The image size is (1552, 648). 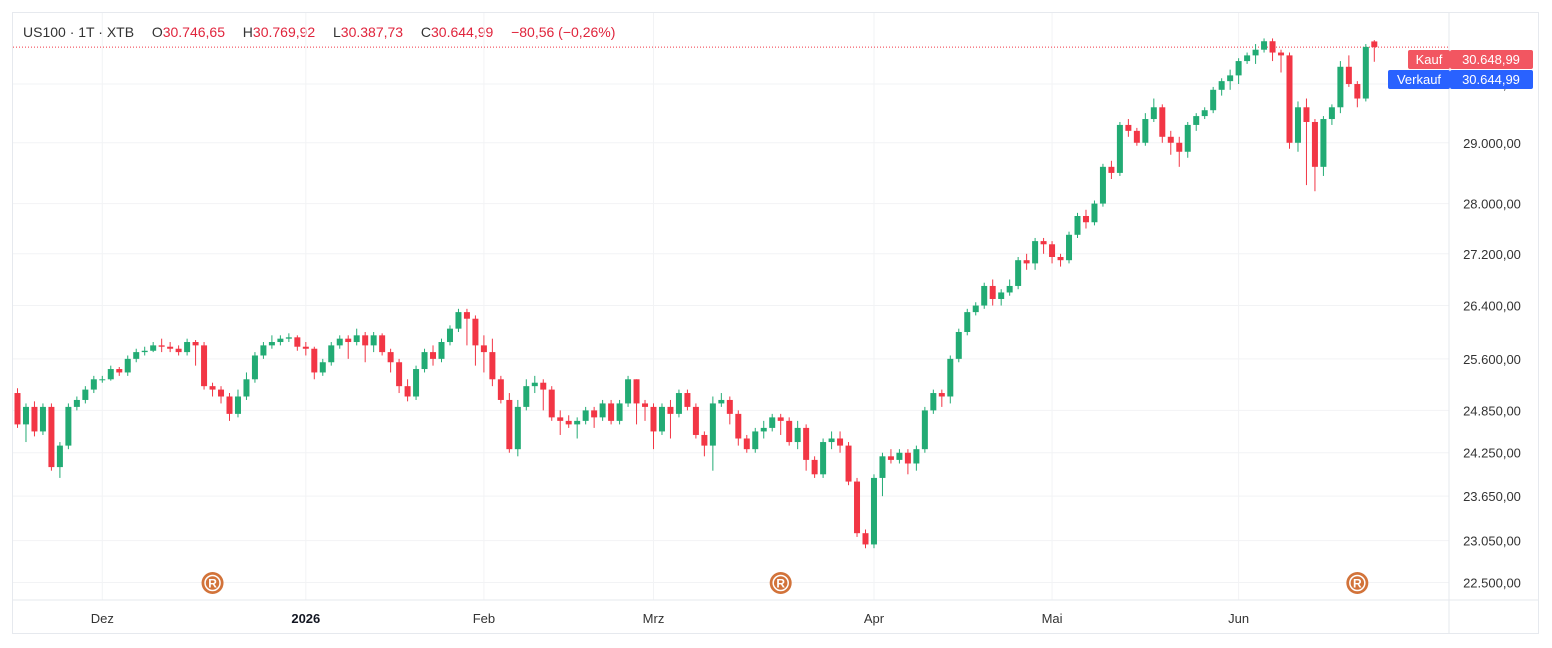 What do you see at coordinates (86, 32) in the screenshot?
I see `interval-label: 1T` at bounding box center [86, 32].